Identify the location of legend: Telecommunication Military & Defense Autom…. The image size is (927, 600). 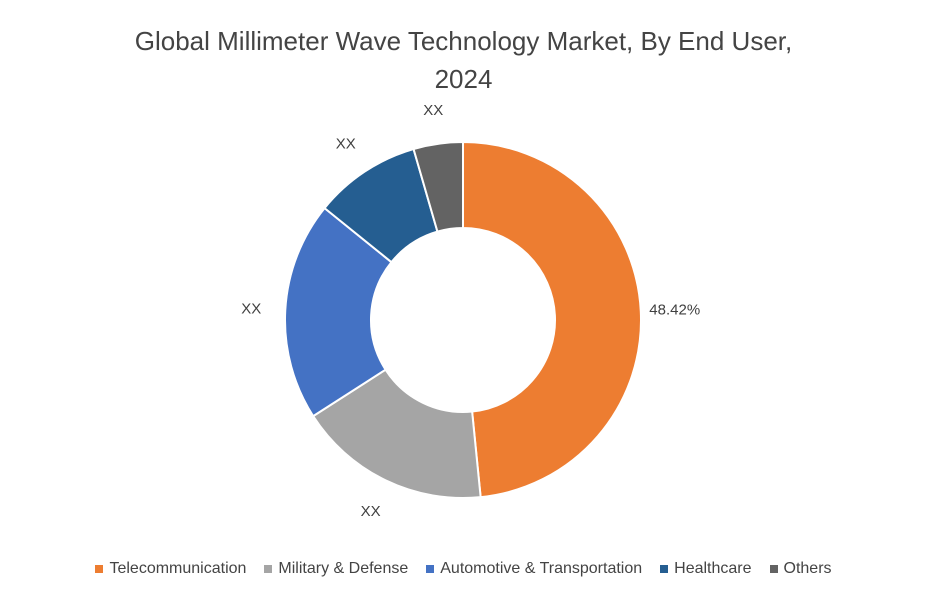
(463, 569).